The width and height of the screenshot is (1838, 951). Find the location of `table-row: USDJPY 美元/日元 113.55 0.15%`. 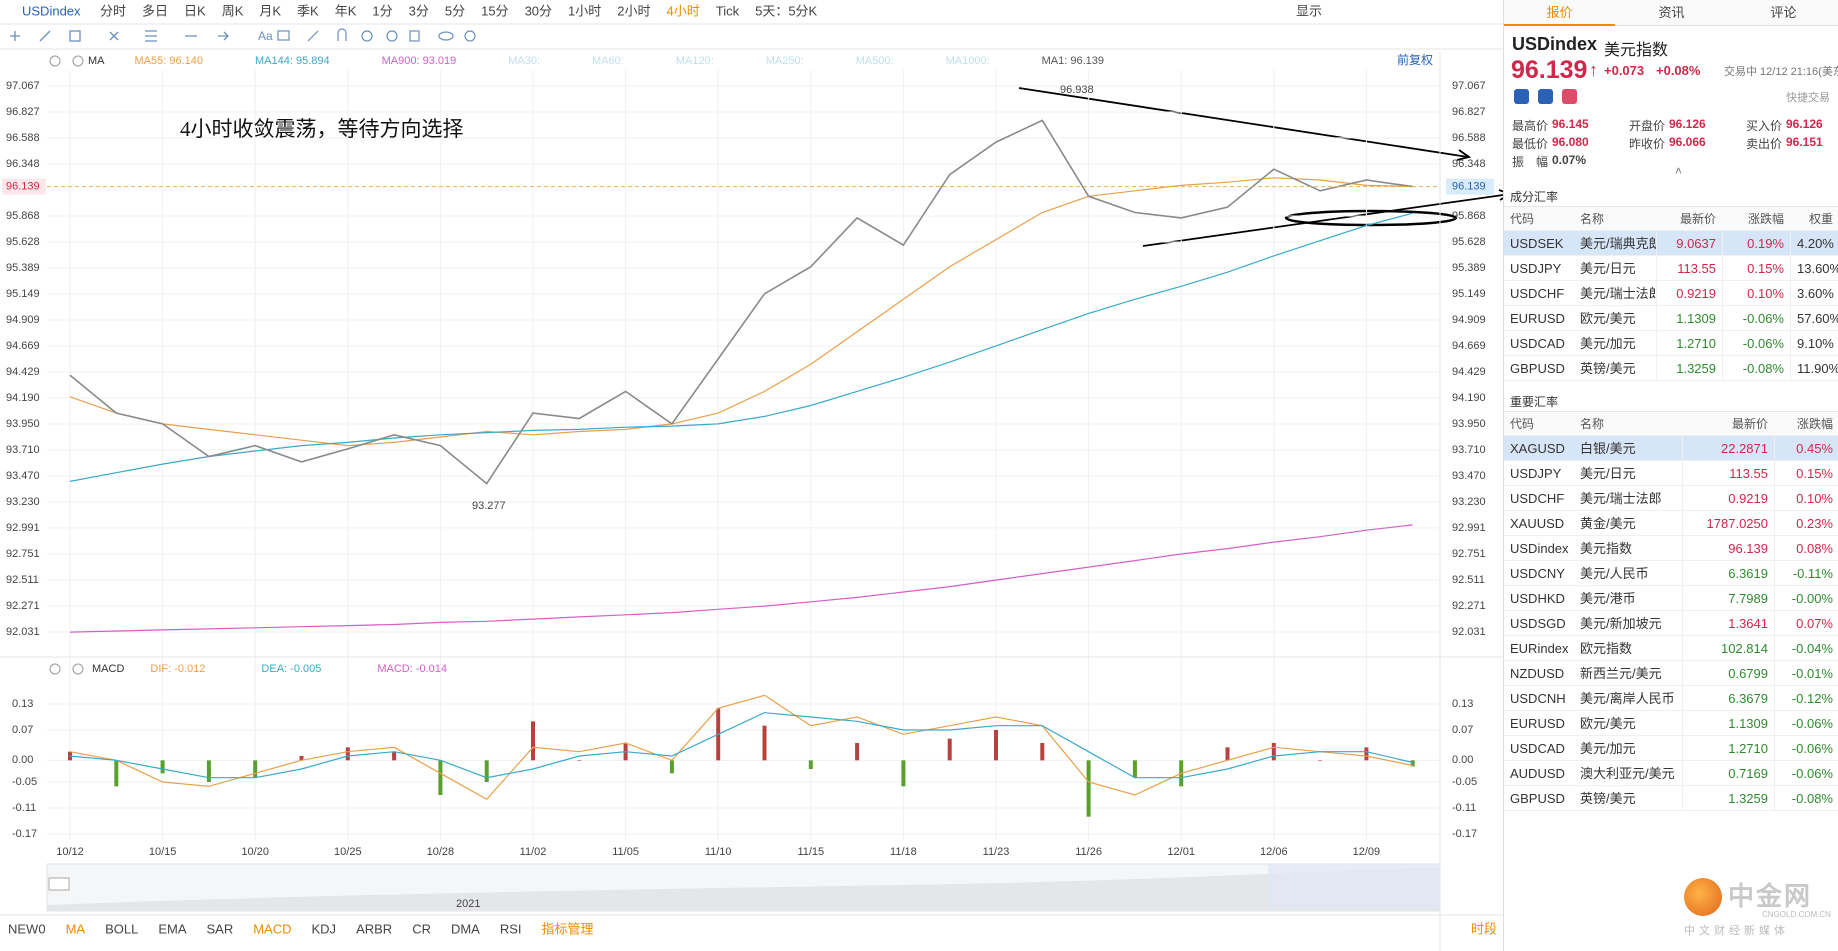

table-row: USDJPY 美元/日元 113.55 0.15% is located at coordinates (1671, 473).